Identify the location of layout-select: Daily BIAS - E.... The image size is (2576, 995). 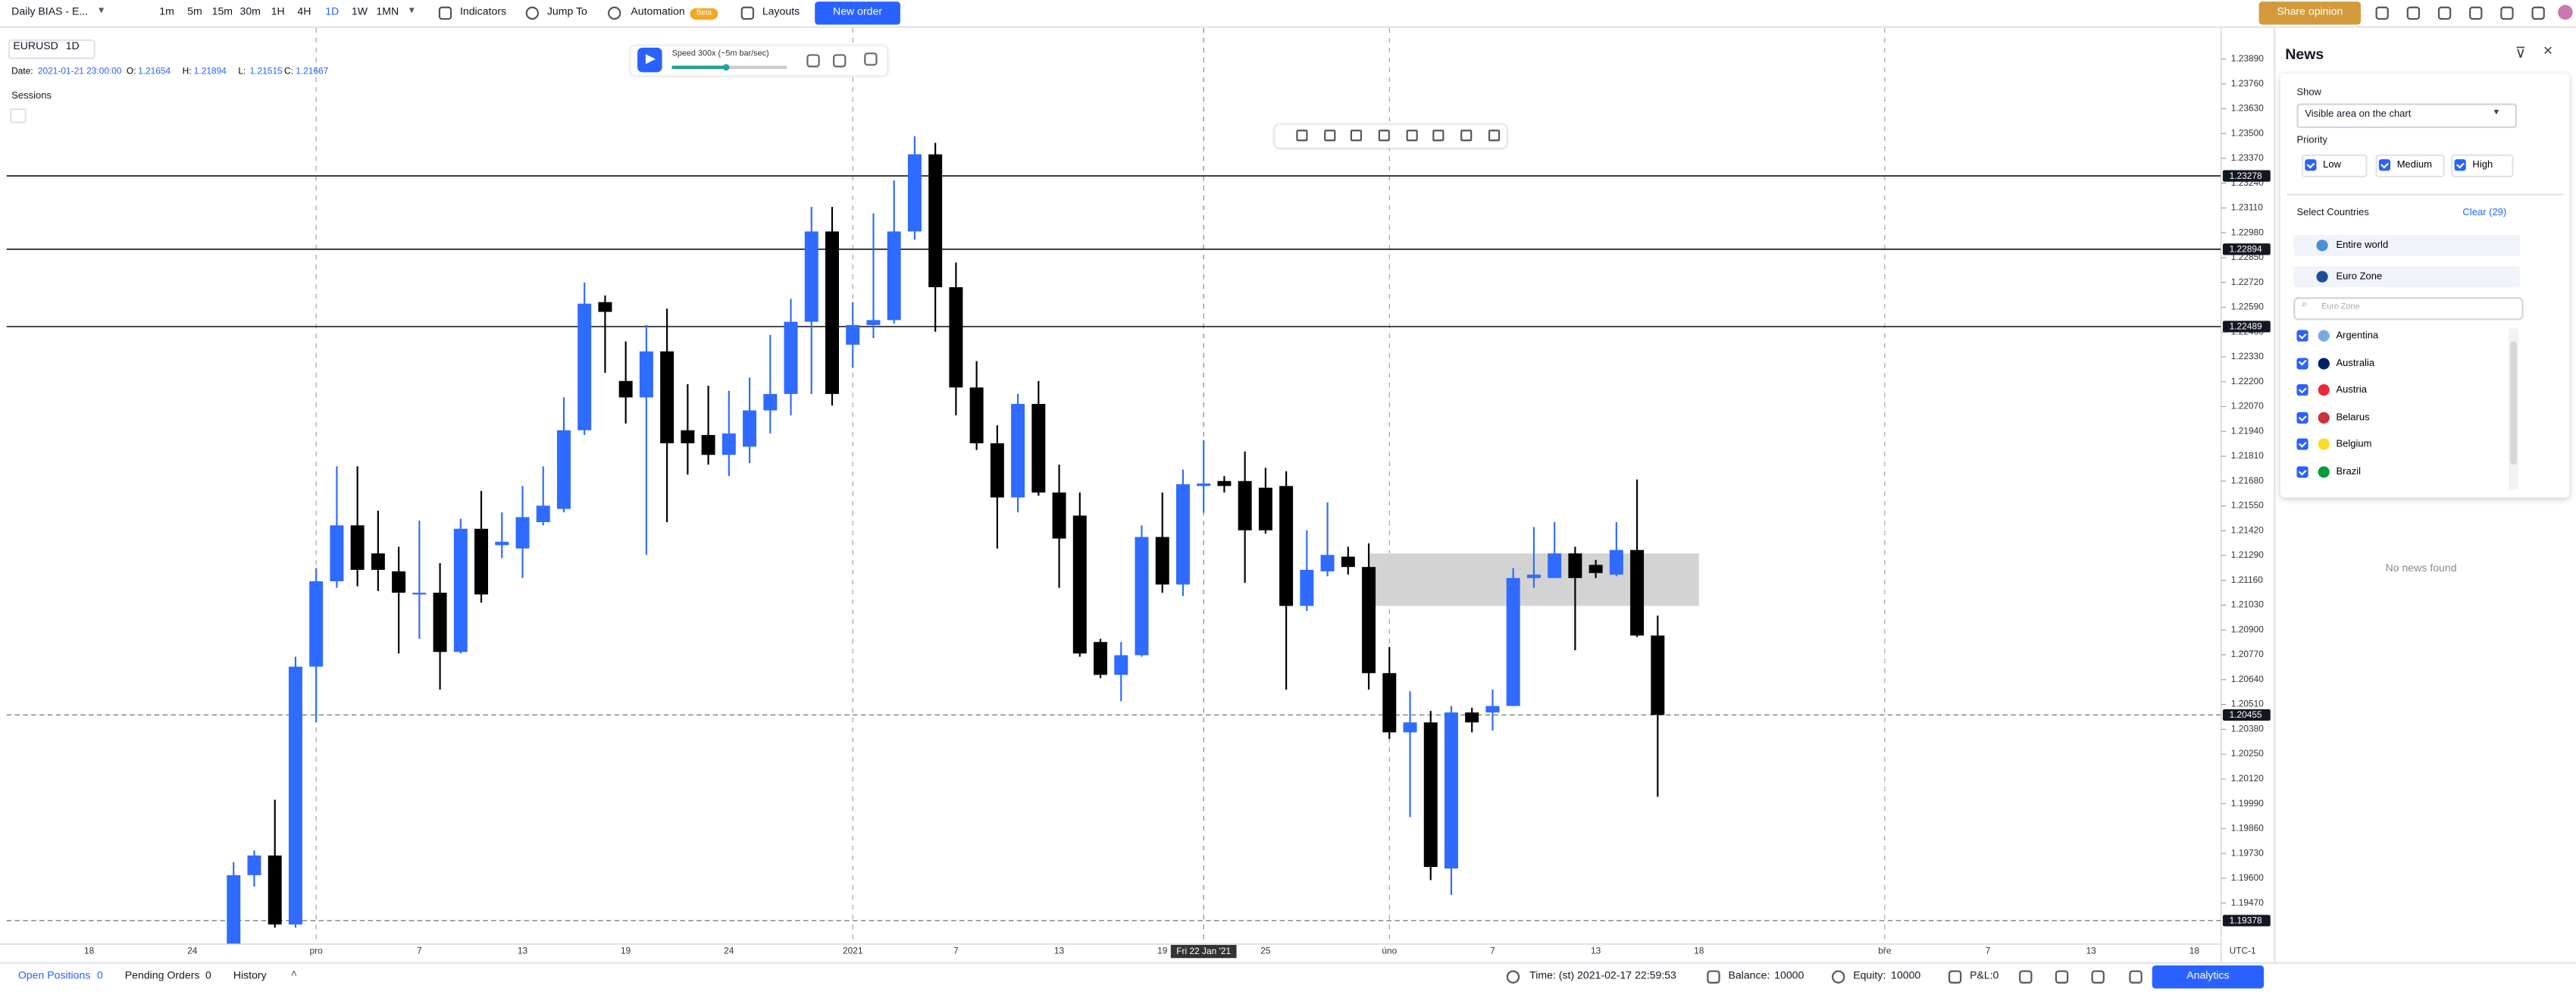
(50, 12).